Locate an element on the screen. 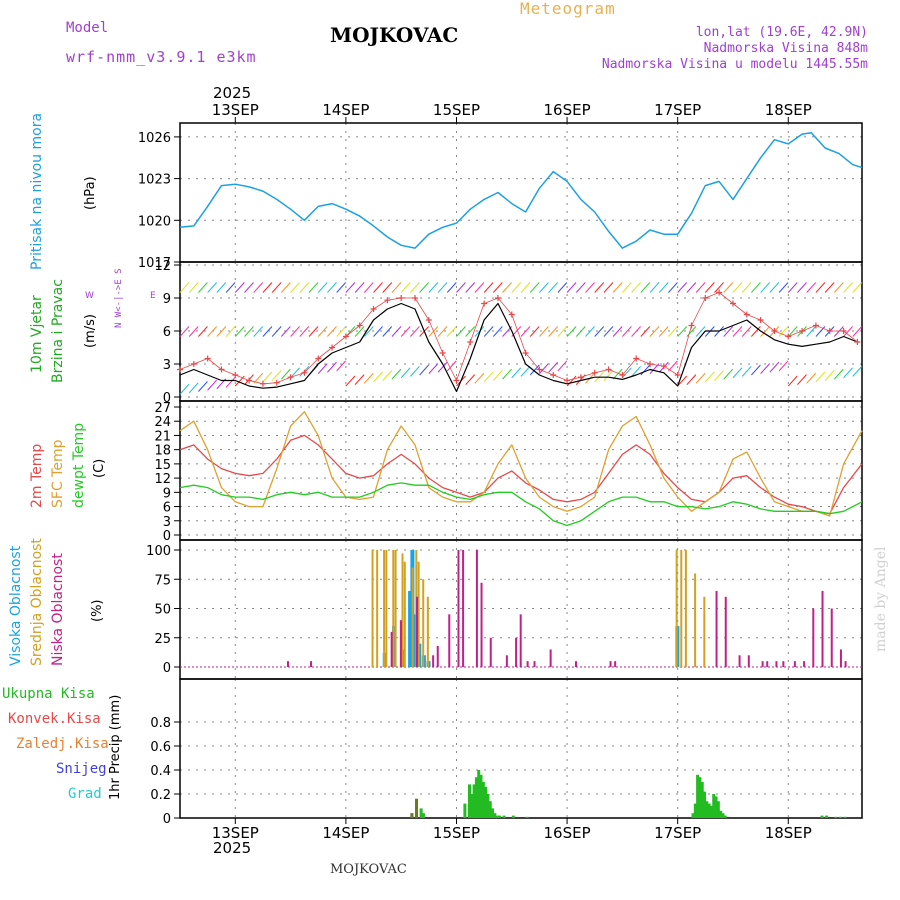  y-tick-label-3-4: 100 is located at coordinates (158, 551).